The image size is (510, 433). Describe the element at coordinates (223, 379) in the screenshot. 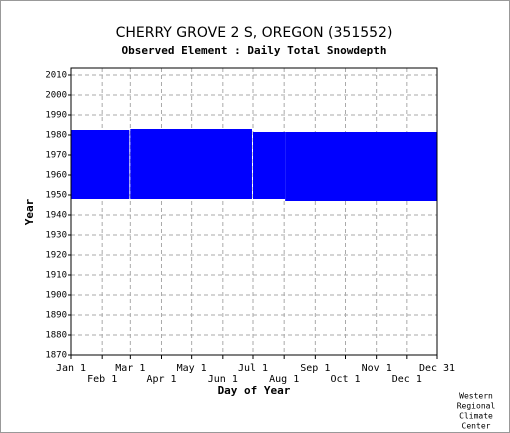

I see `x-tick-label: Jun 1` at that location.